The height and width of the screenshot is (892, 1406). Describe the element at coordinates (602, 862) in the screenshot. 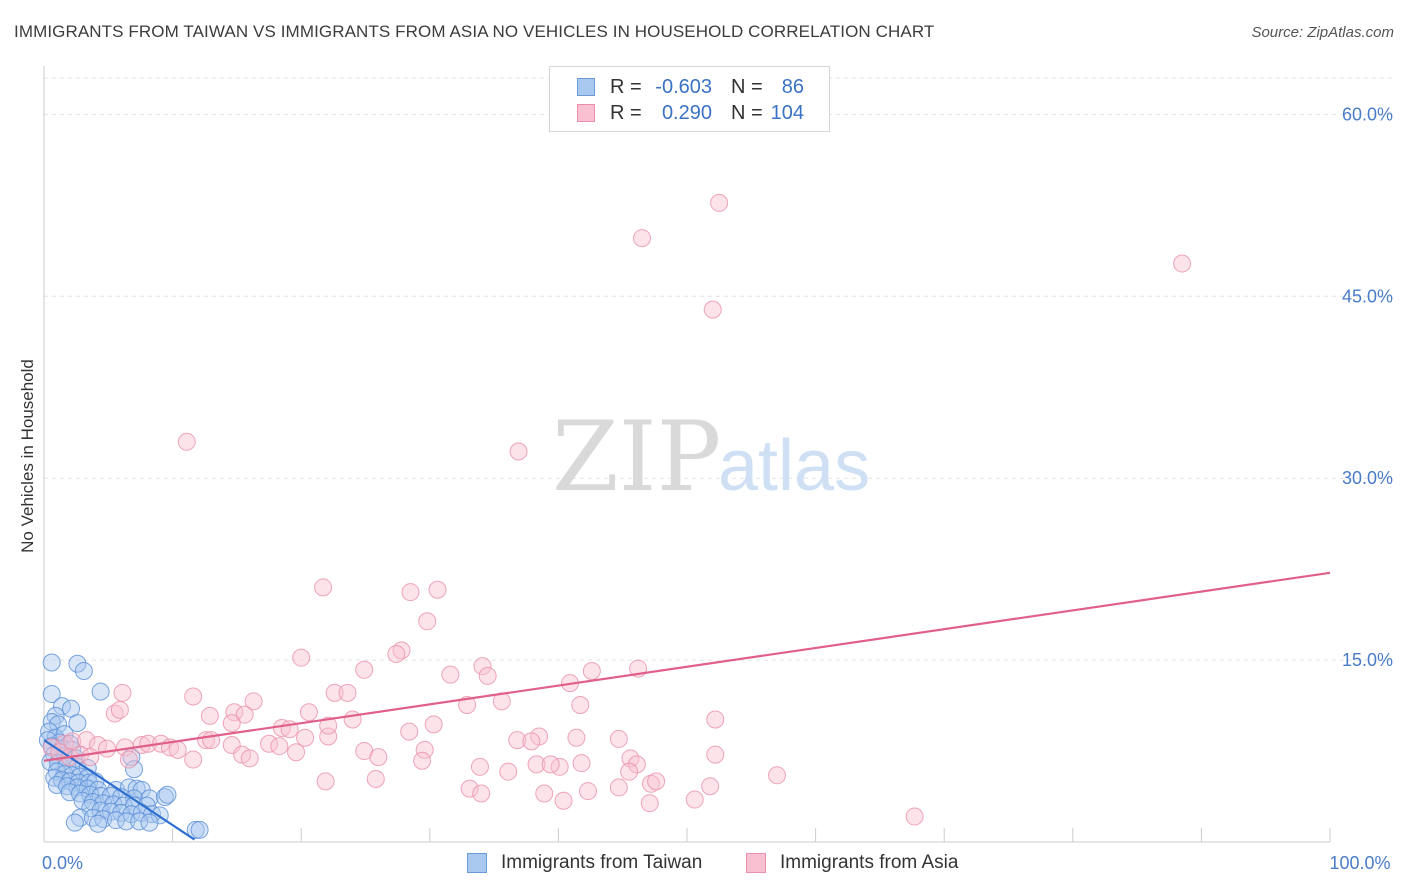

I see `bottom-legend-label-taiwan: Immigrants from Taiwan` at that location.